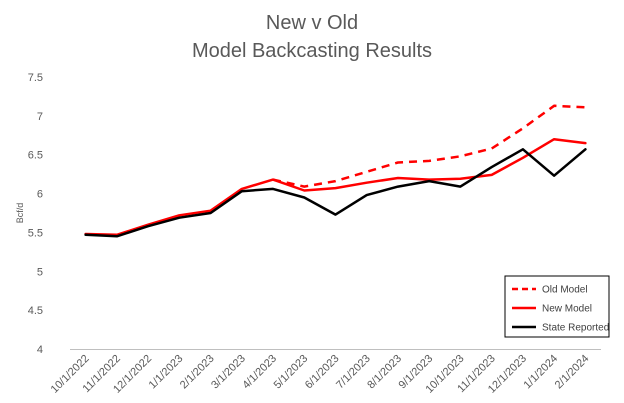  I want to click on x-tick-label-16: 2/1/2024, so click(572, 372).